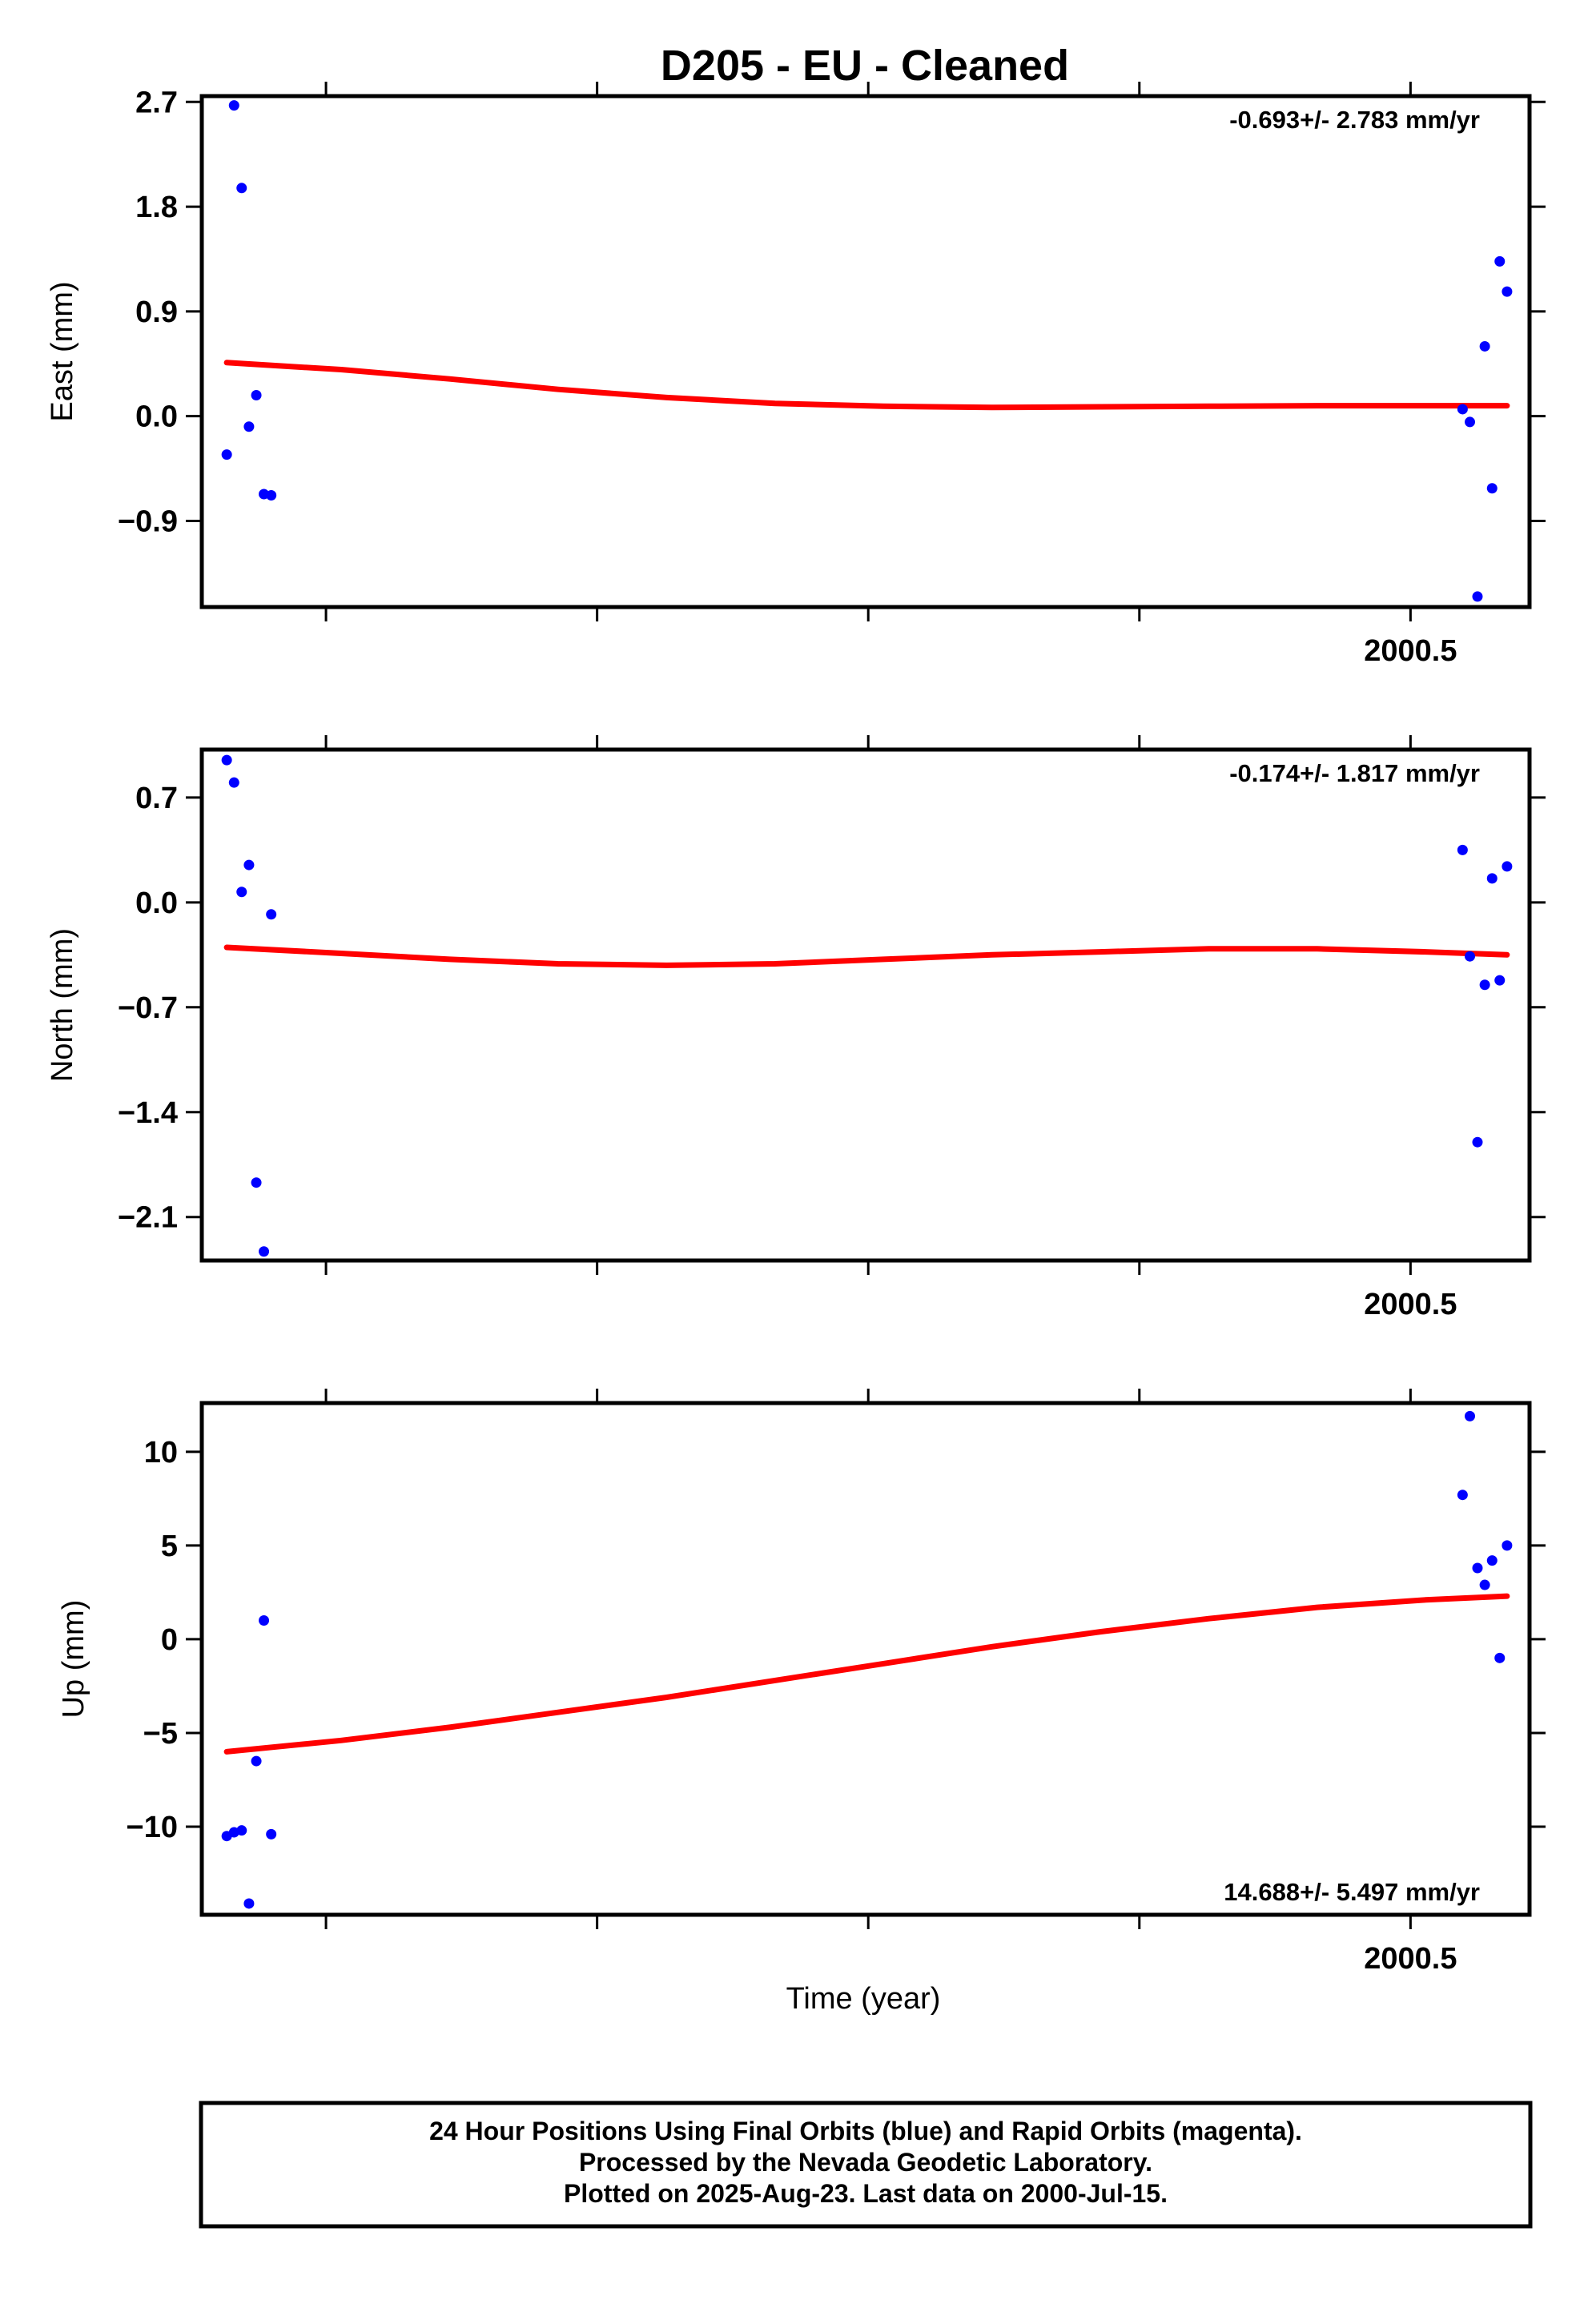 The height and width of the screenshot is (2324, 1592). What do you see at coordinates (62, 1005) in the screenshot?
I see `north-y-axis-label: North (mm)` at bounding box center [62, 1005].